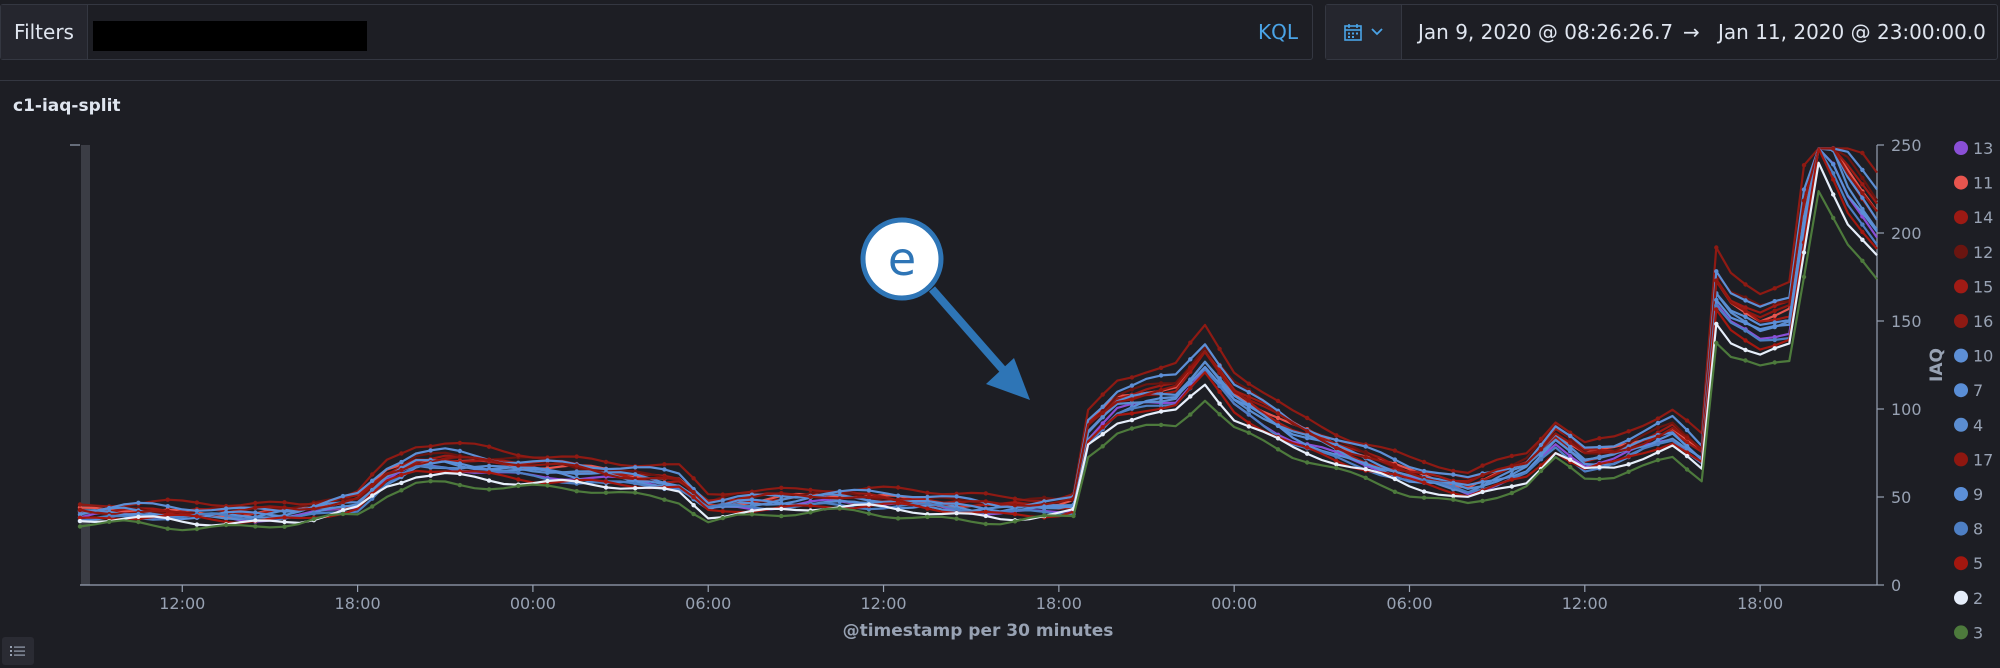  I want to click on legend-item-16: 16, so click(1973, 321).